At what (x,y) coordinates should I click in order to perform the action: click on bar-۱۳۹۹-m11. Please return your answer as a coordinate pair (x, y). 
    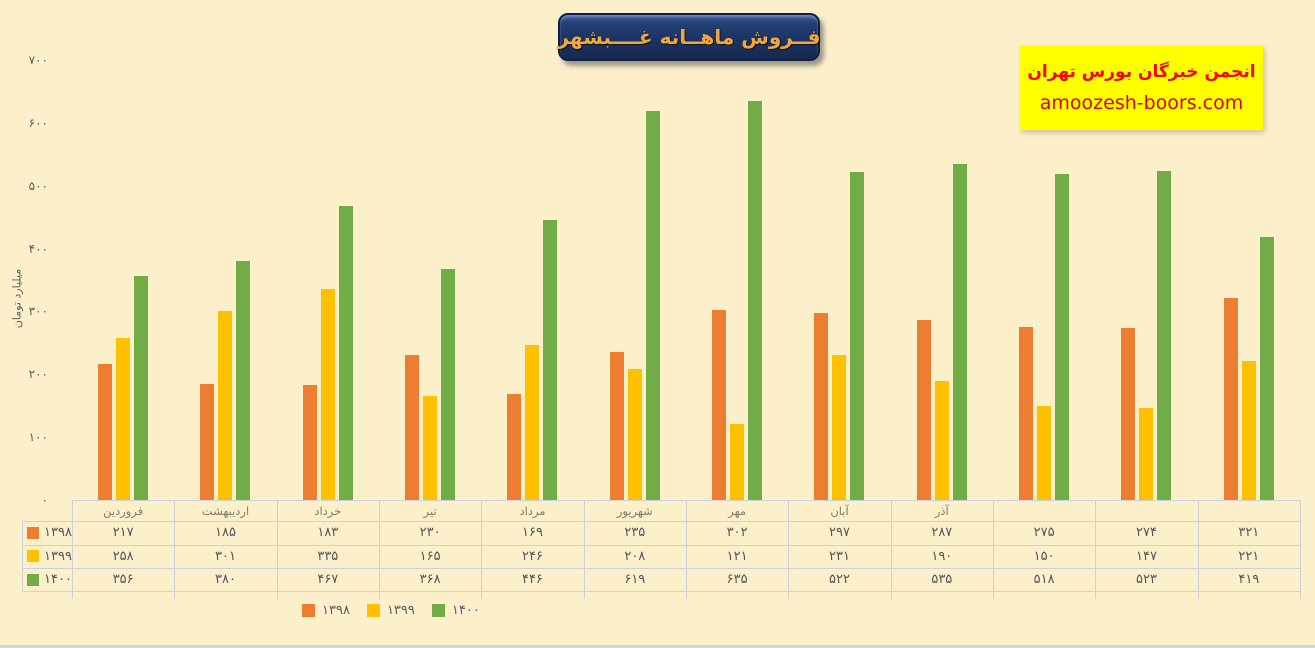
    Looking at the image, I should click on (1146, 453).